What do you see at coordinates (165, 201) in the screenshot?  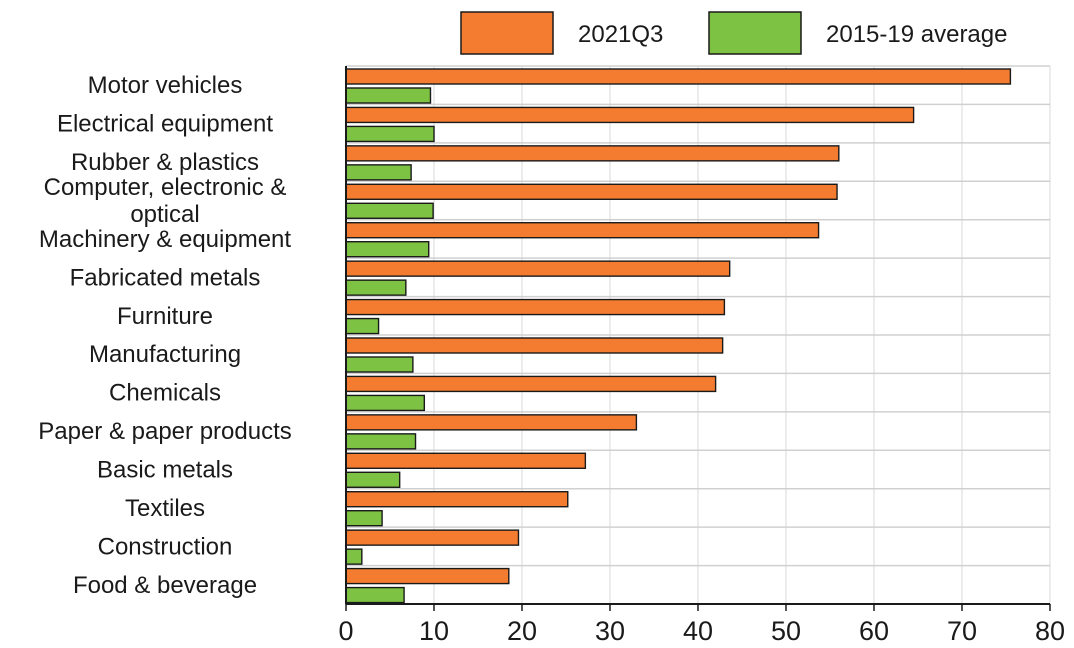 I see `category-label: Computer, electronic & optical` at bounding box center [165, 201].